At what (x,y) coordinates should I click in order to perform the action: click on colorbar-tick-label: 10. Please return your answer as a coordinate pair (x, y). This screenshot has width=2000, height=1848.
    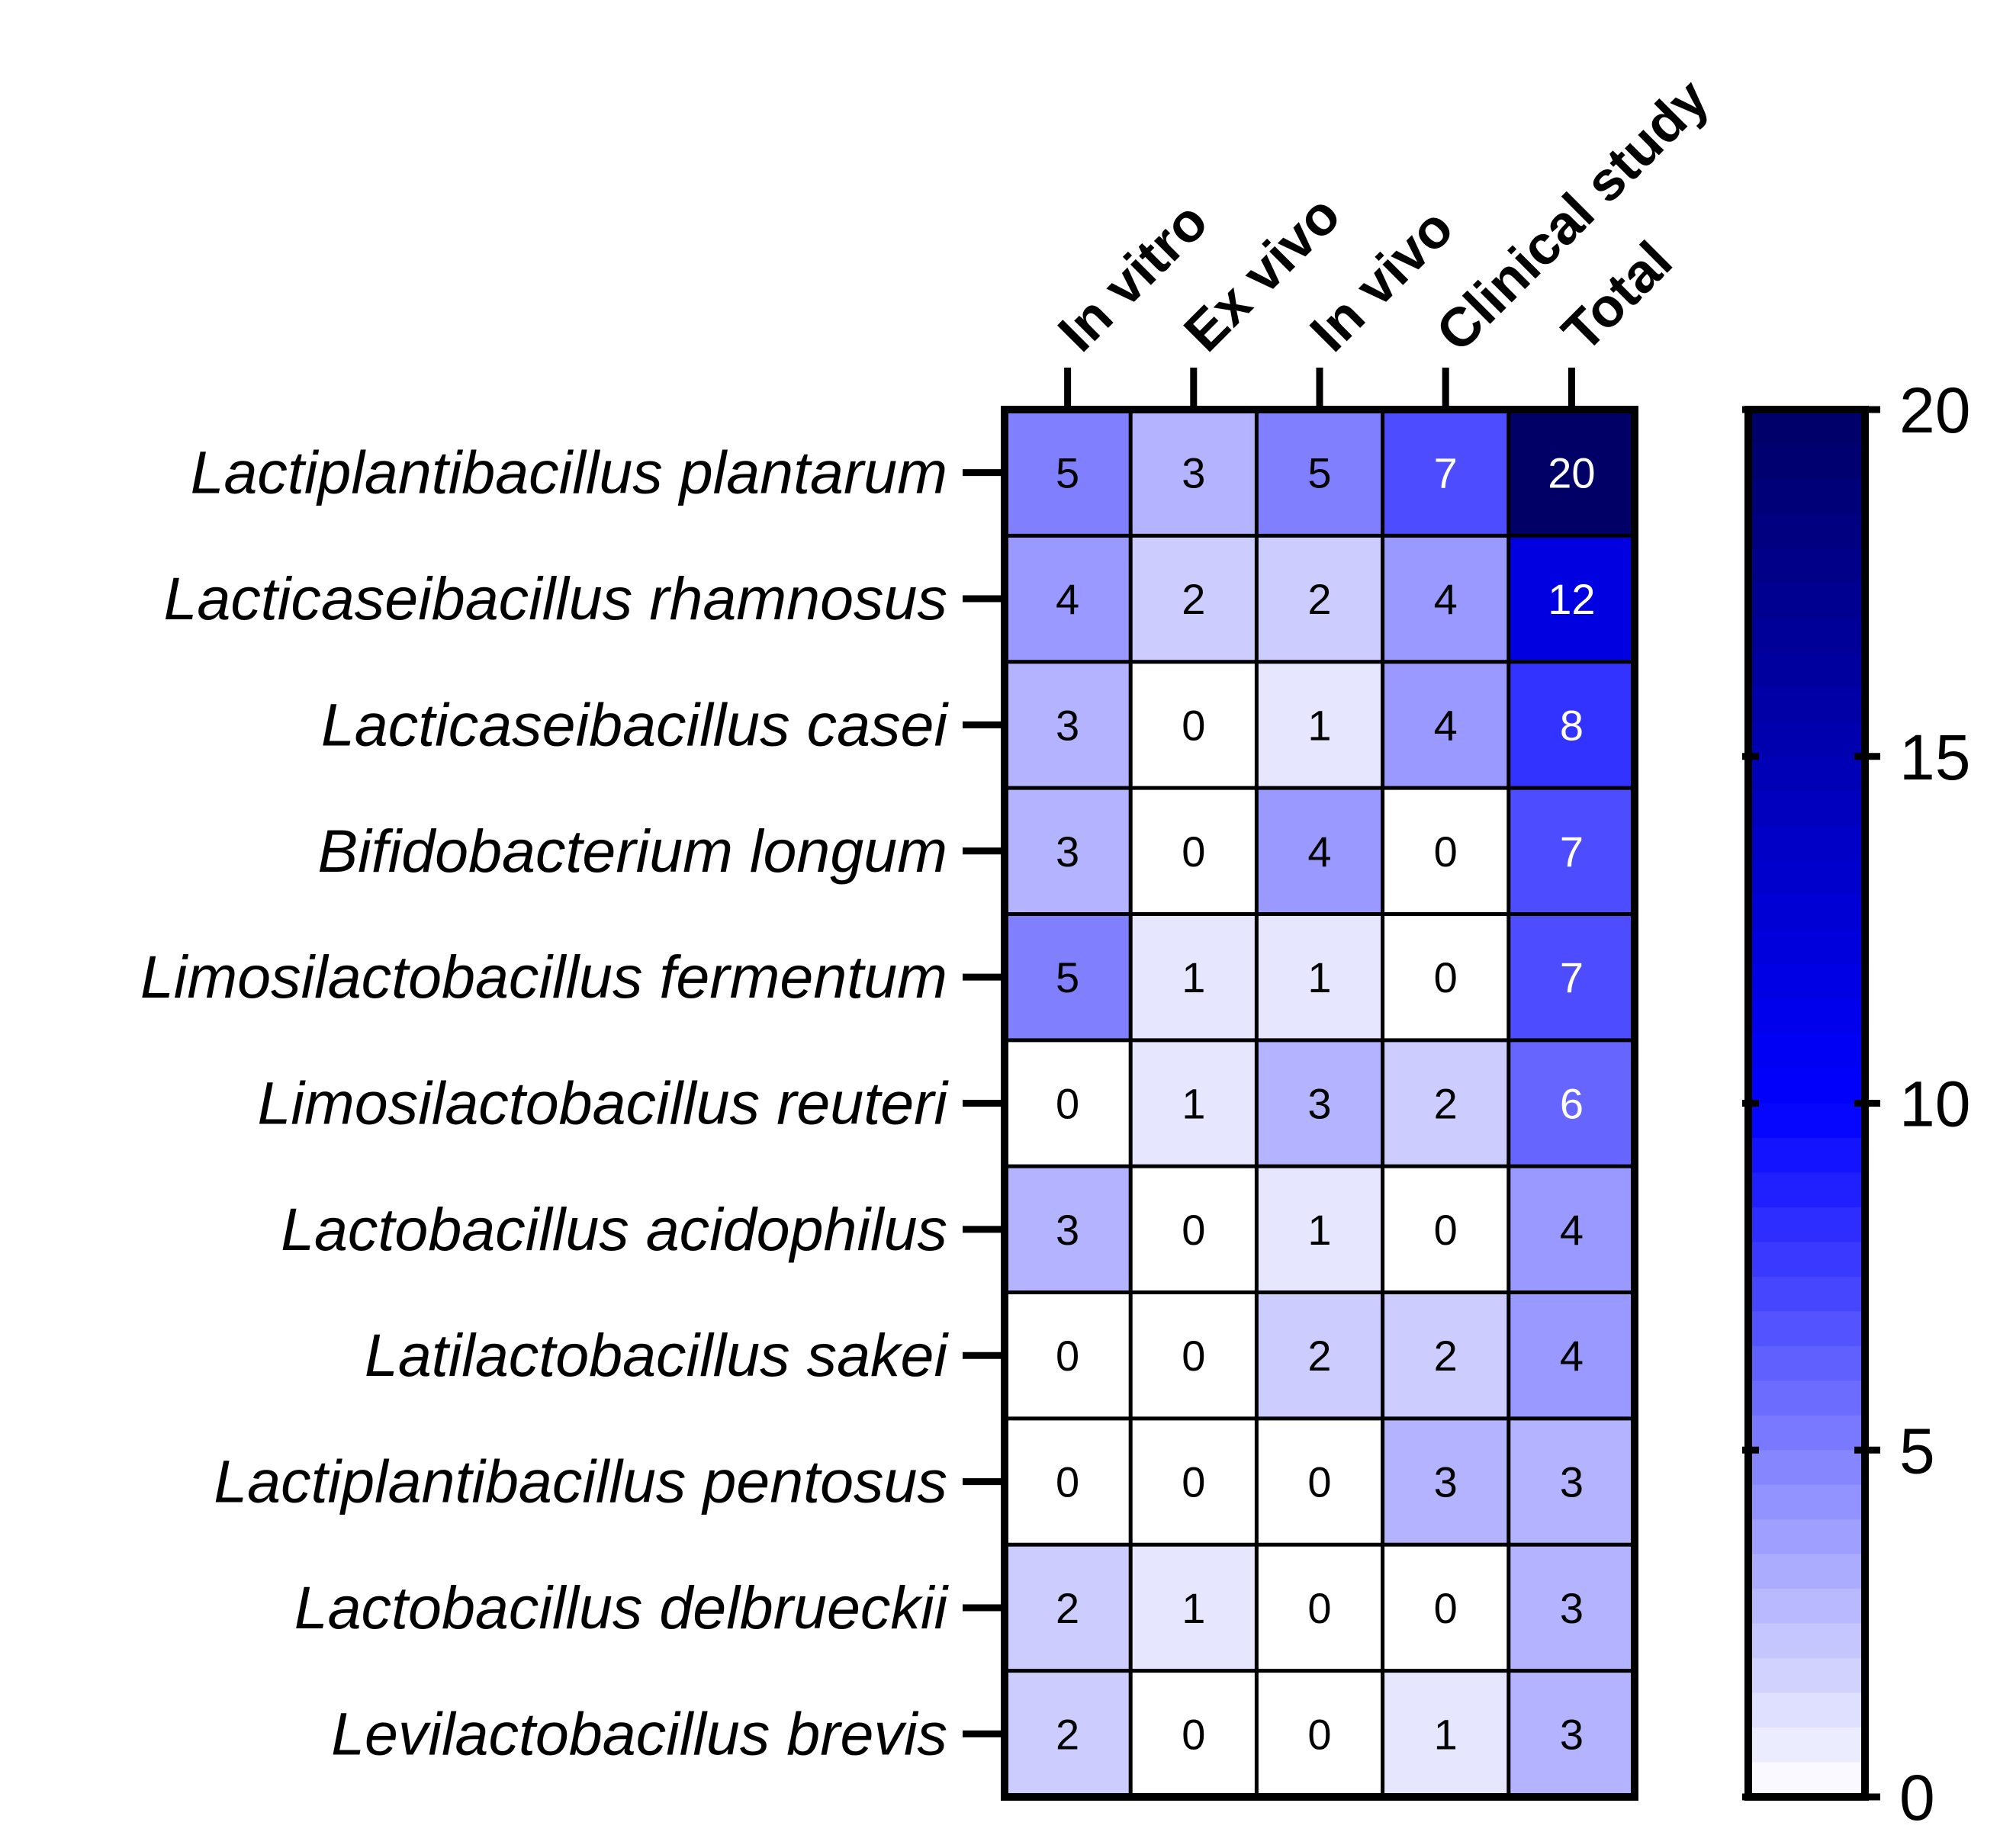
    Looking at the image, I should click on (1934, 1104).